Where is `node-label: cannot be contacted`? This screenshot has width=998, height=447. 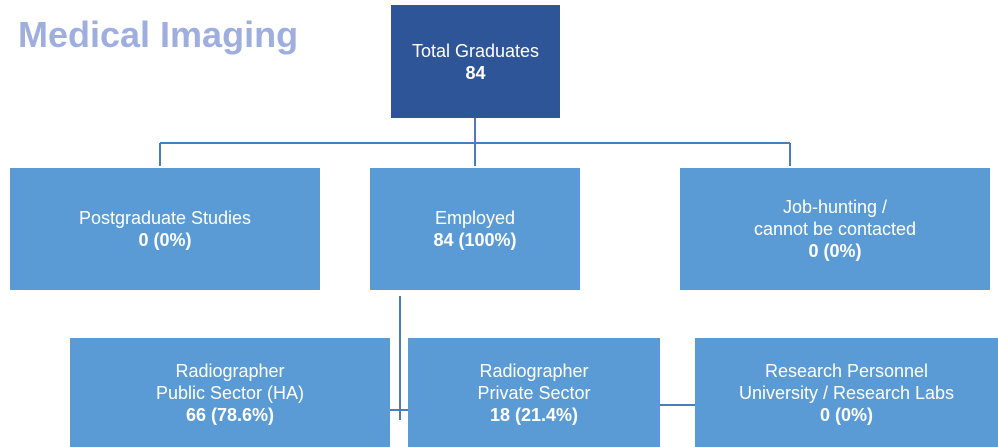 node-label: cannot be contacted is located at coordinates (835, 229).